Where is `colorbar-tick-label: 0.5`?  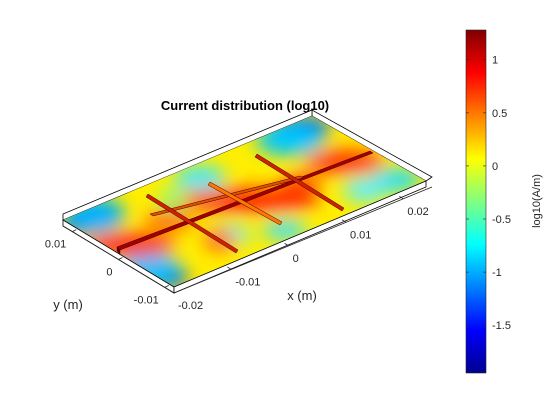
colorbar-tick-label: 0.5 is located at coordinates (499, 114).